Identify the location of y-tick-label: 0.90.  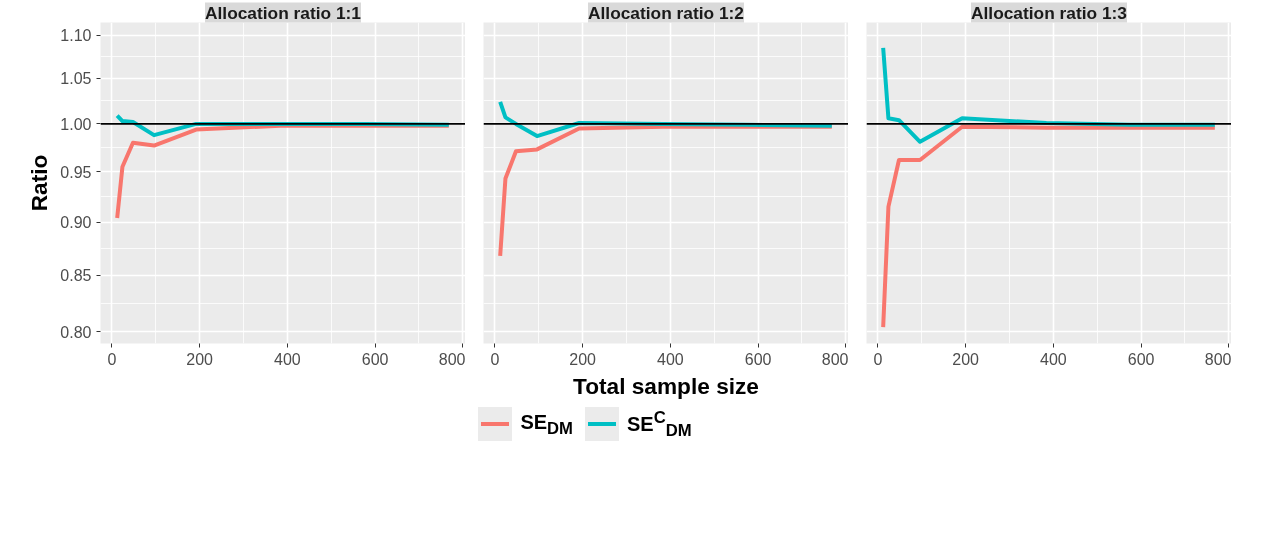
(76, 223).